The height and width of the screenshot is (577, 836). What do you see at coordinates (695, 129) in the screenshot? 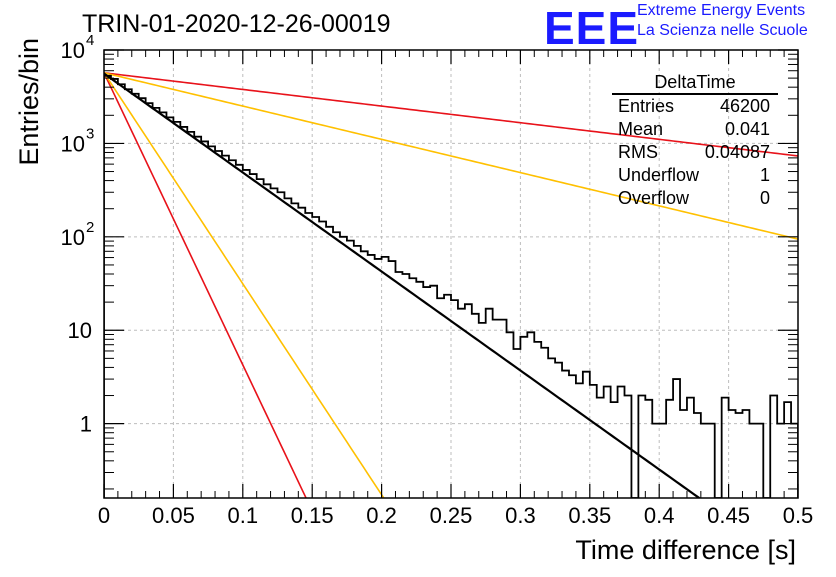
I see `stats-row-mean: Mean 0.041` at bounding box center [695, 129].